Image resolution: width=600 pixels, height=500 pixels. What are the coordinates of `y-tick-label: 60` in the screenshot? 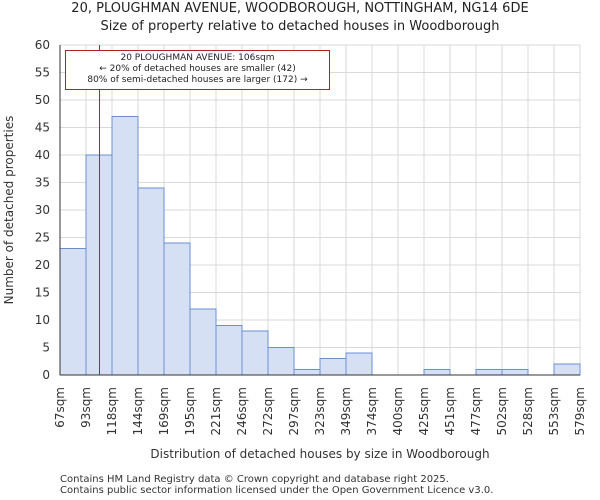 It's located at (42, 45).